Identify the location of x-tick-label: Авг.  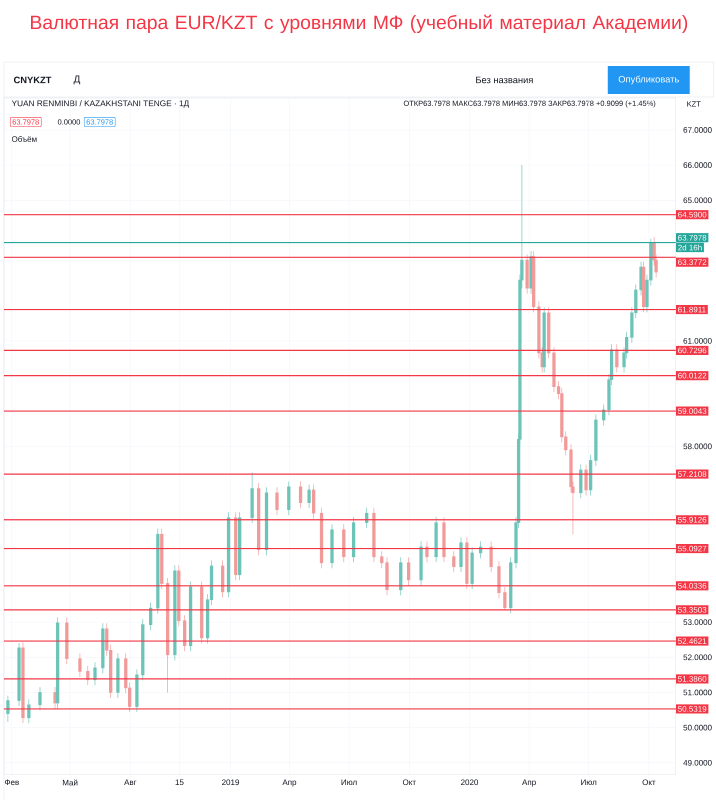
(130, 782).